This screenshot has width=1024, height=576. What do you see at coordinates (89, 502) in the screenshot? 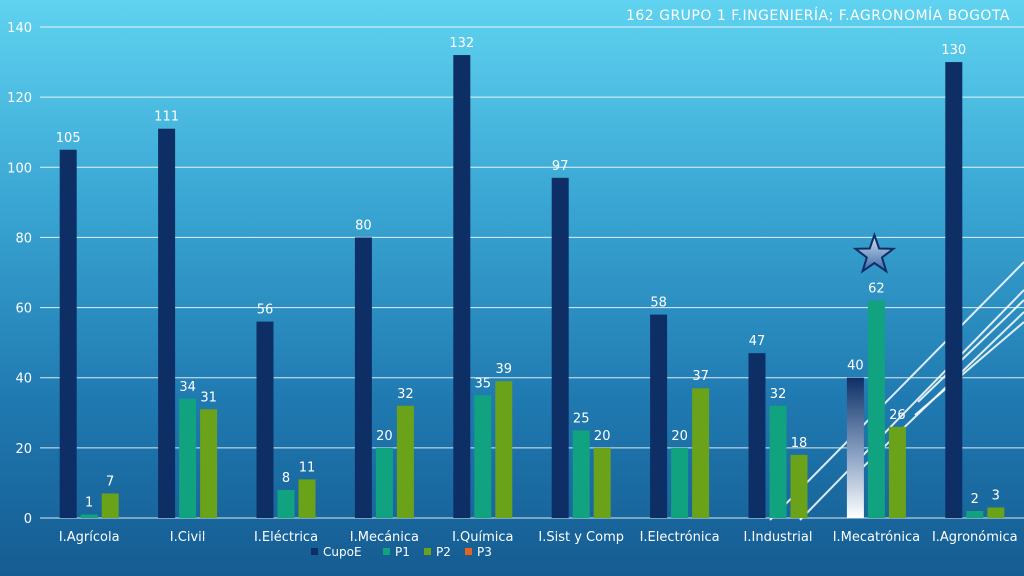
I see `data-label: 1` at bounding box center [89, 502].